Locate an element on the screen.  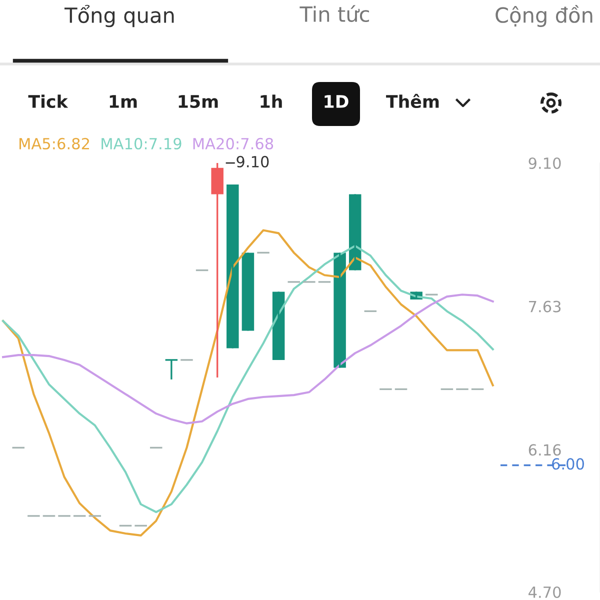
annotation: 9.10 is located at coordinates (252, 162).